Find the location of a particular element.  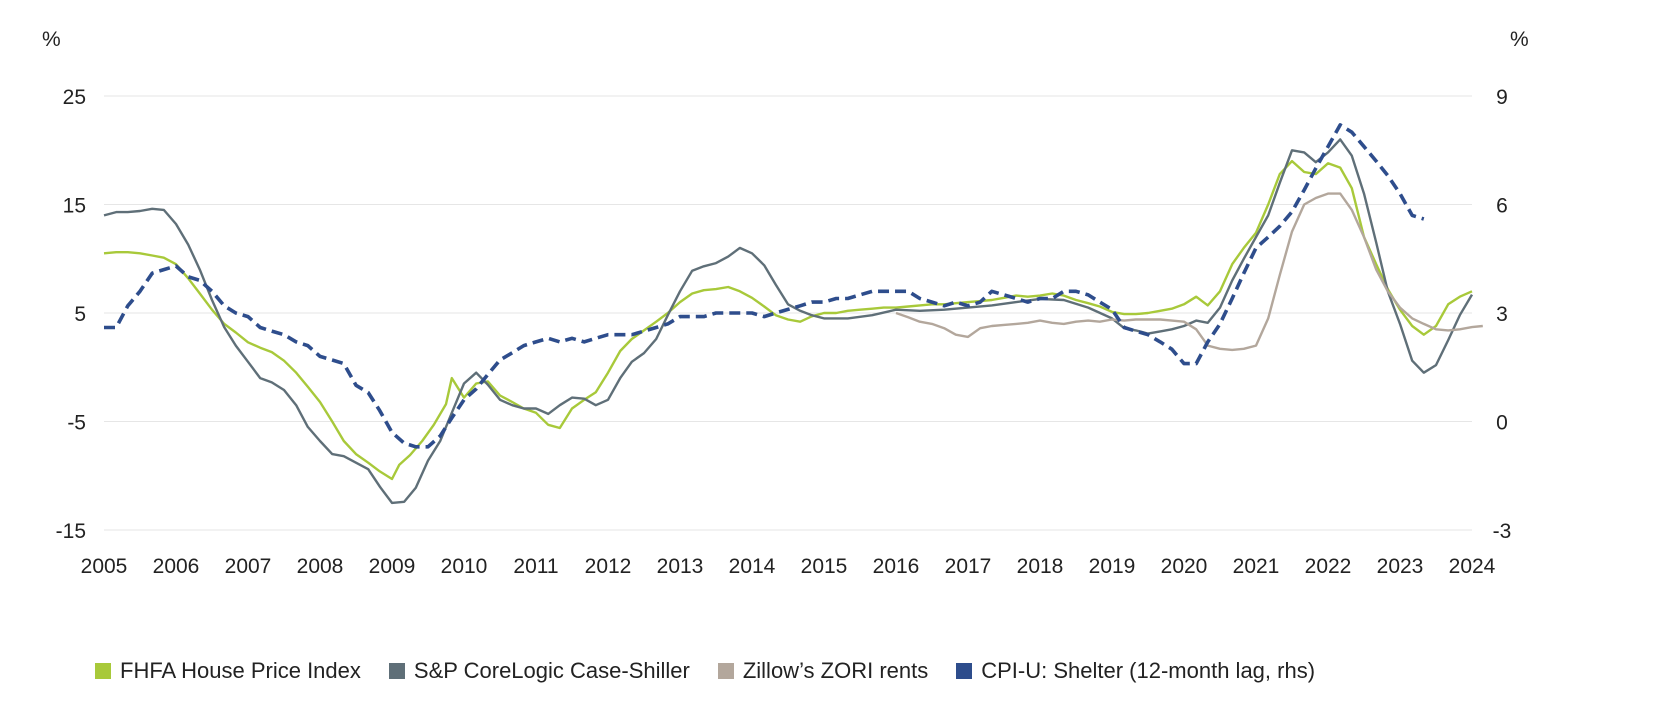

x-tick: 2010 is located at coordinates (464, 566).